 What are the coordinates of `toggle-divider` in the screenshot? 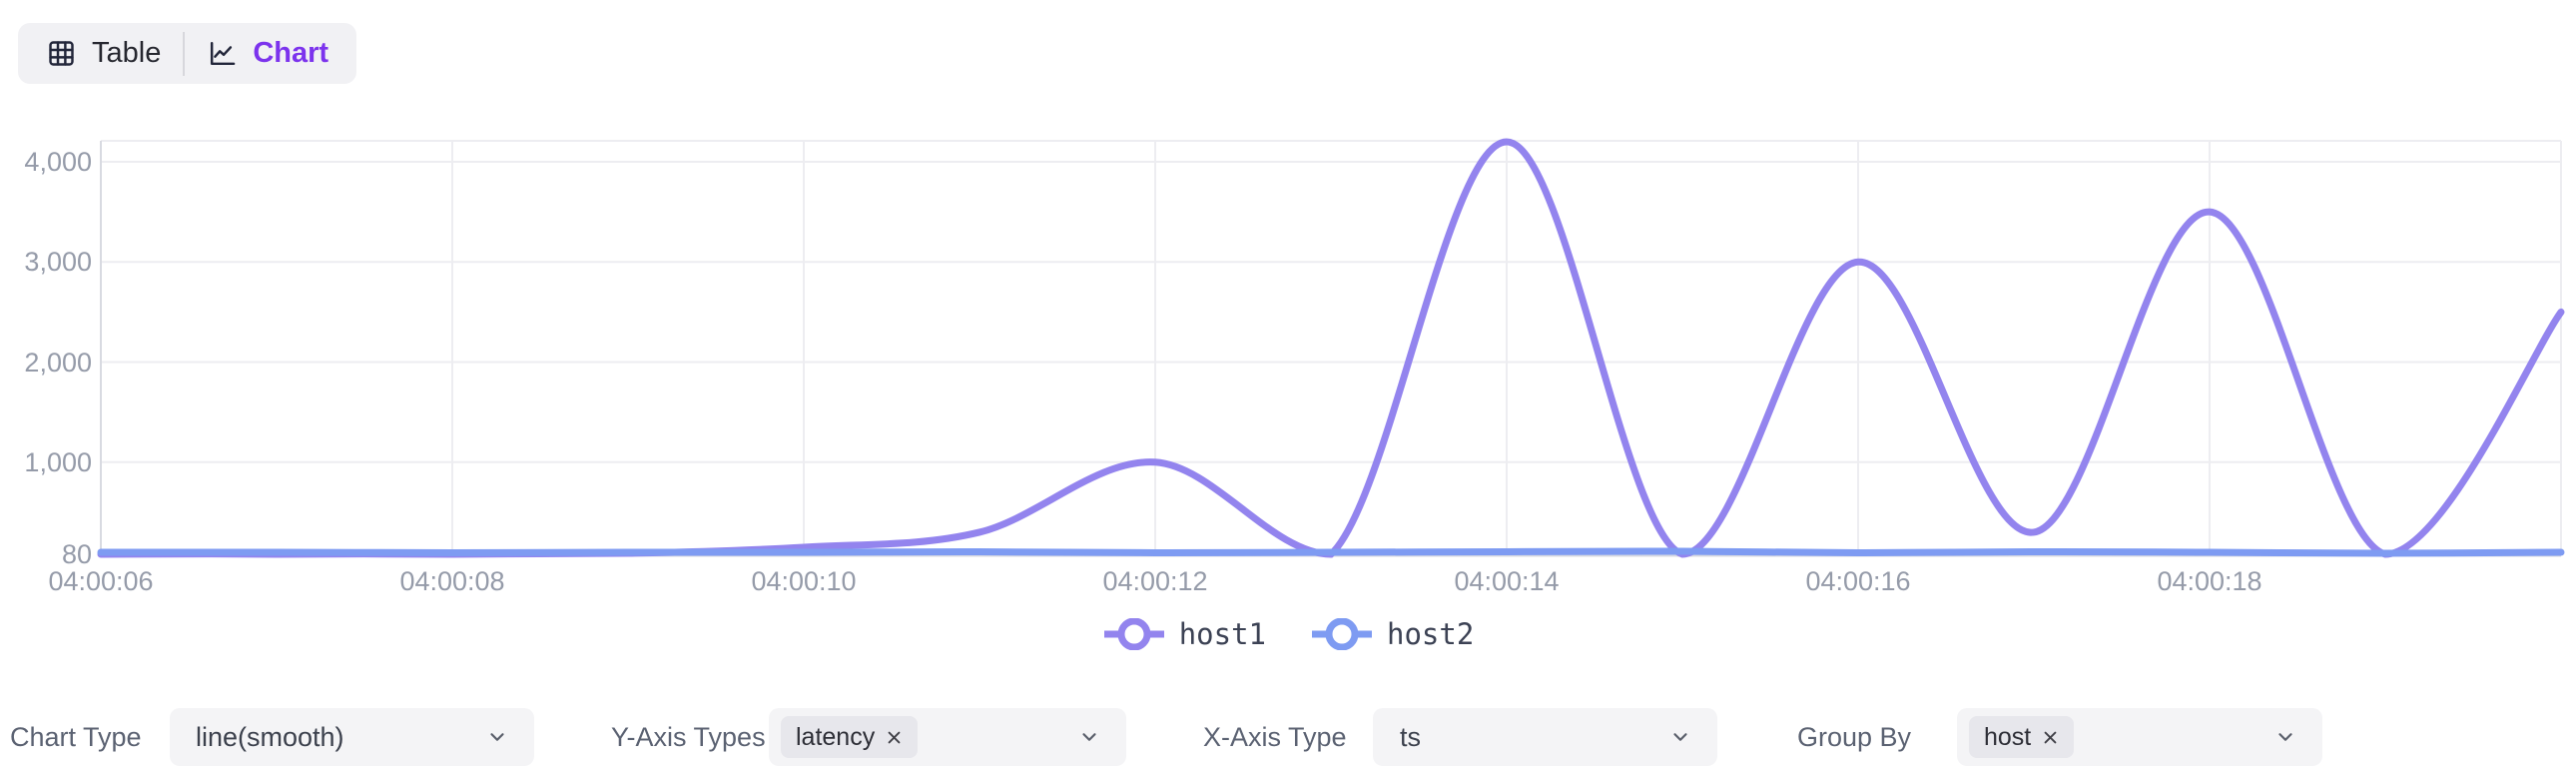 It's located at (184, 53).